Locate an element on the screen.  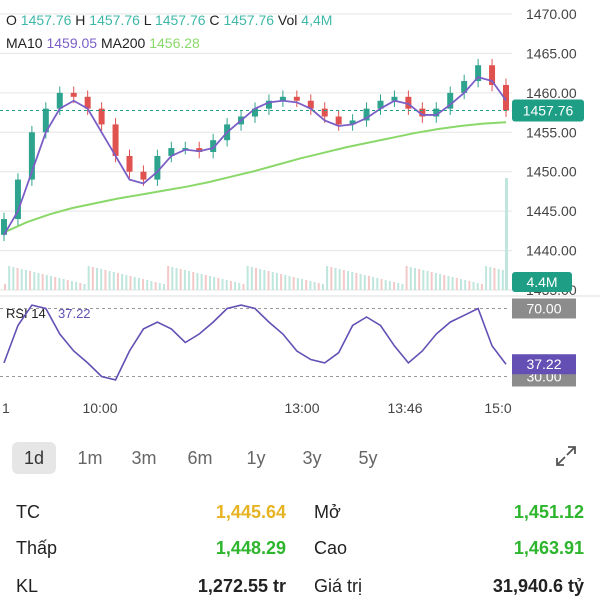
stat-high: Cao 1,463.91 is located at coordinates (449, 548).